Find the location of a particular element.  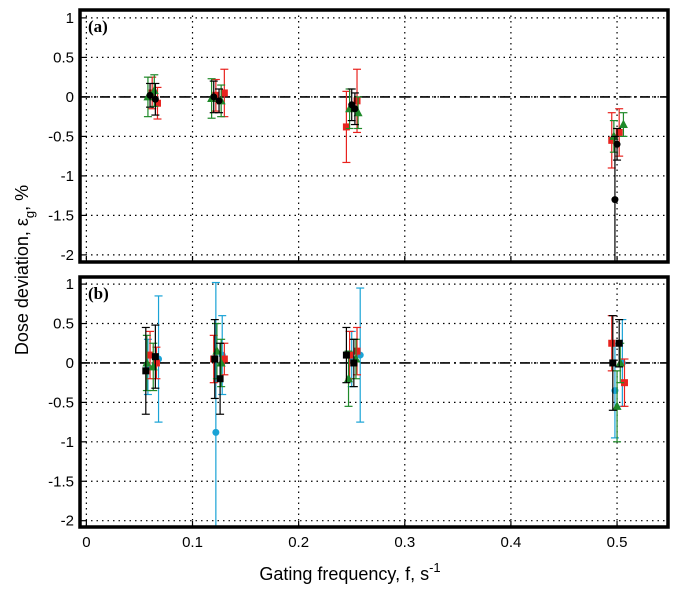

x-tick-label: 0.5 is located at coordinates (617, 542).